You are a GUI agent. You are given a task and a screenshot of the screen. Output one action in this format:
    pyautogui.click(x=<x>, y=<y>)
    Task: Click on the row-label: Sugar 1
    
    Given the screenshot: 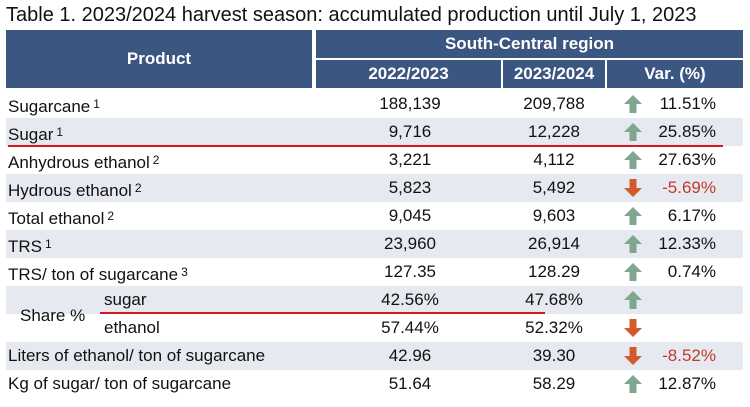 What is the action you would take?
    pyautogui.click(x=35, y=132)
    